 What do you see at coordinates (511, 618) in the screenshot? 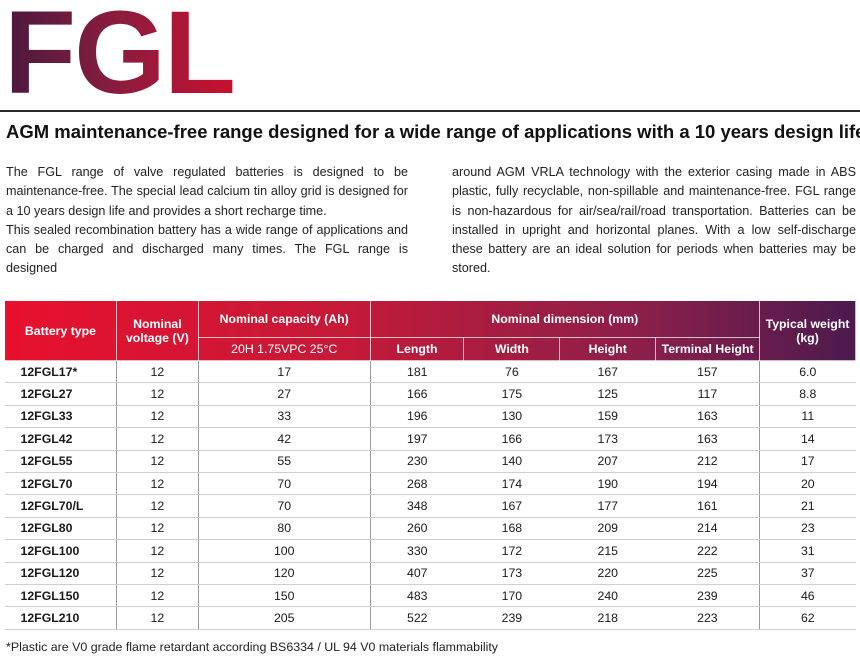
I see `cell-width: 239` at bounding box center [511, 618].